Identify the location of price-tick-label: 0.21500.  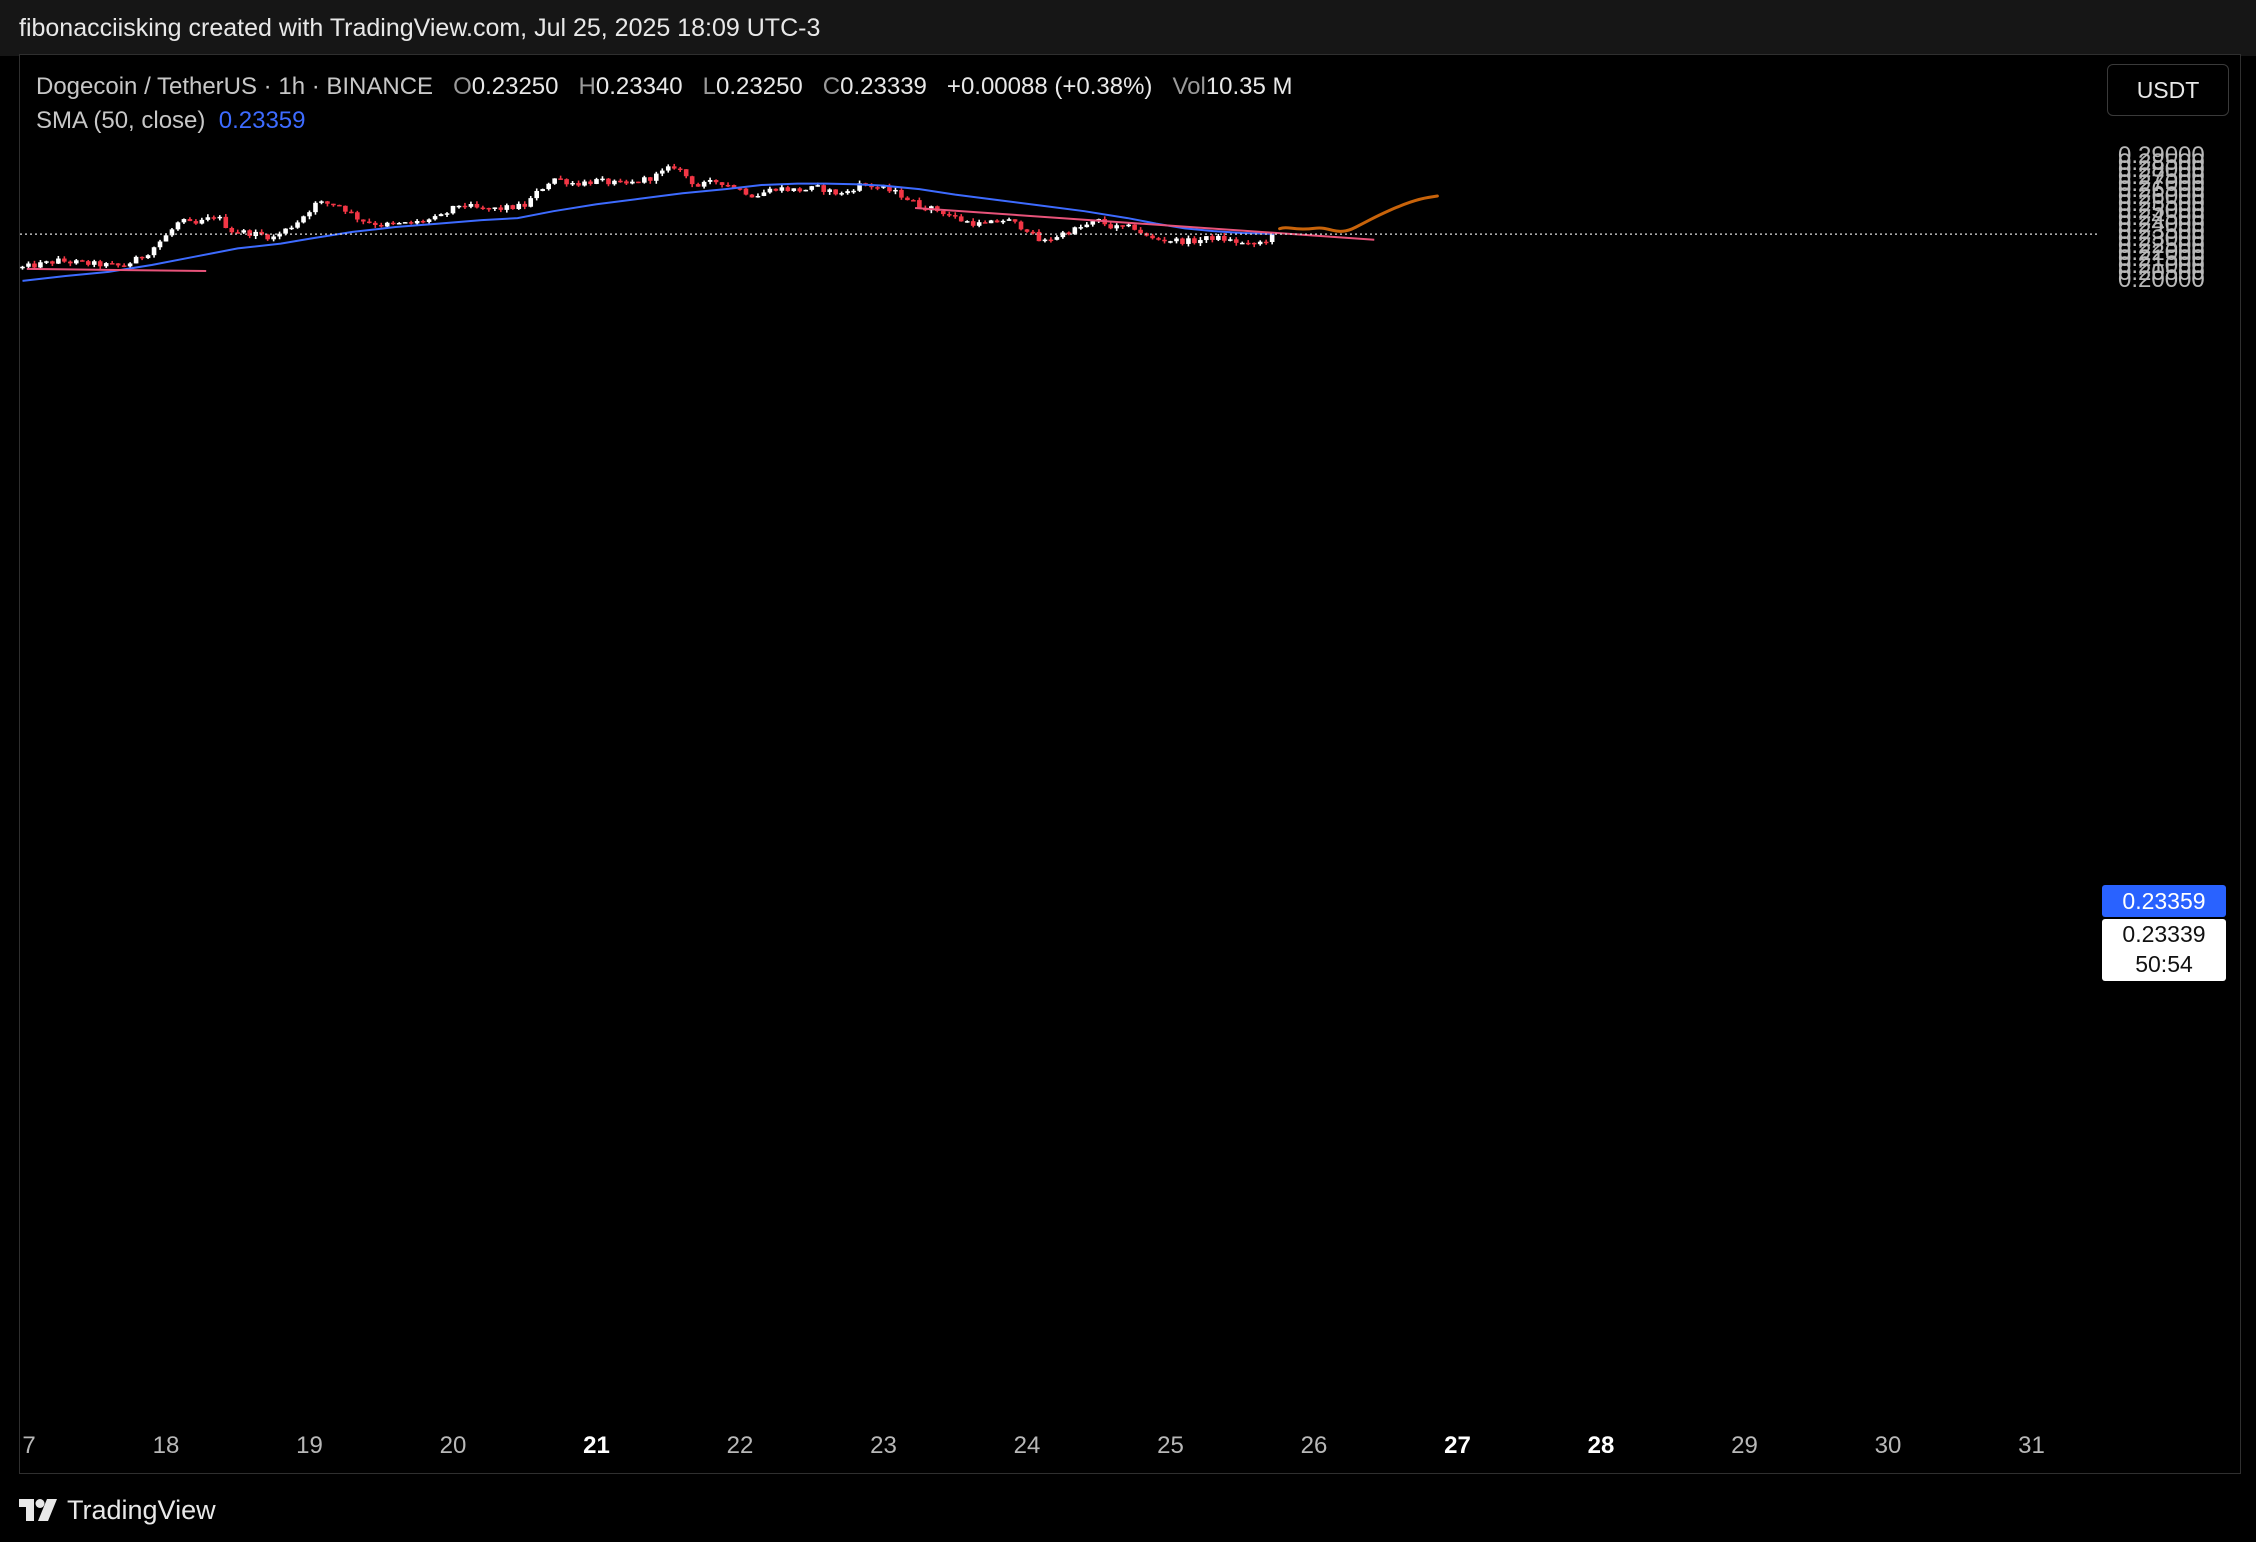
(2161, 259).